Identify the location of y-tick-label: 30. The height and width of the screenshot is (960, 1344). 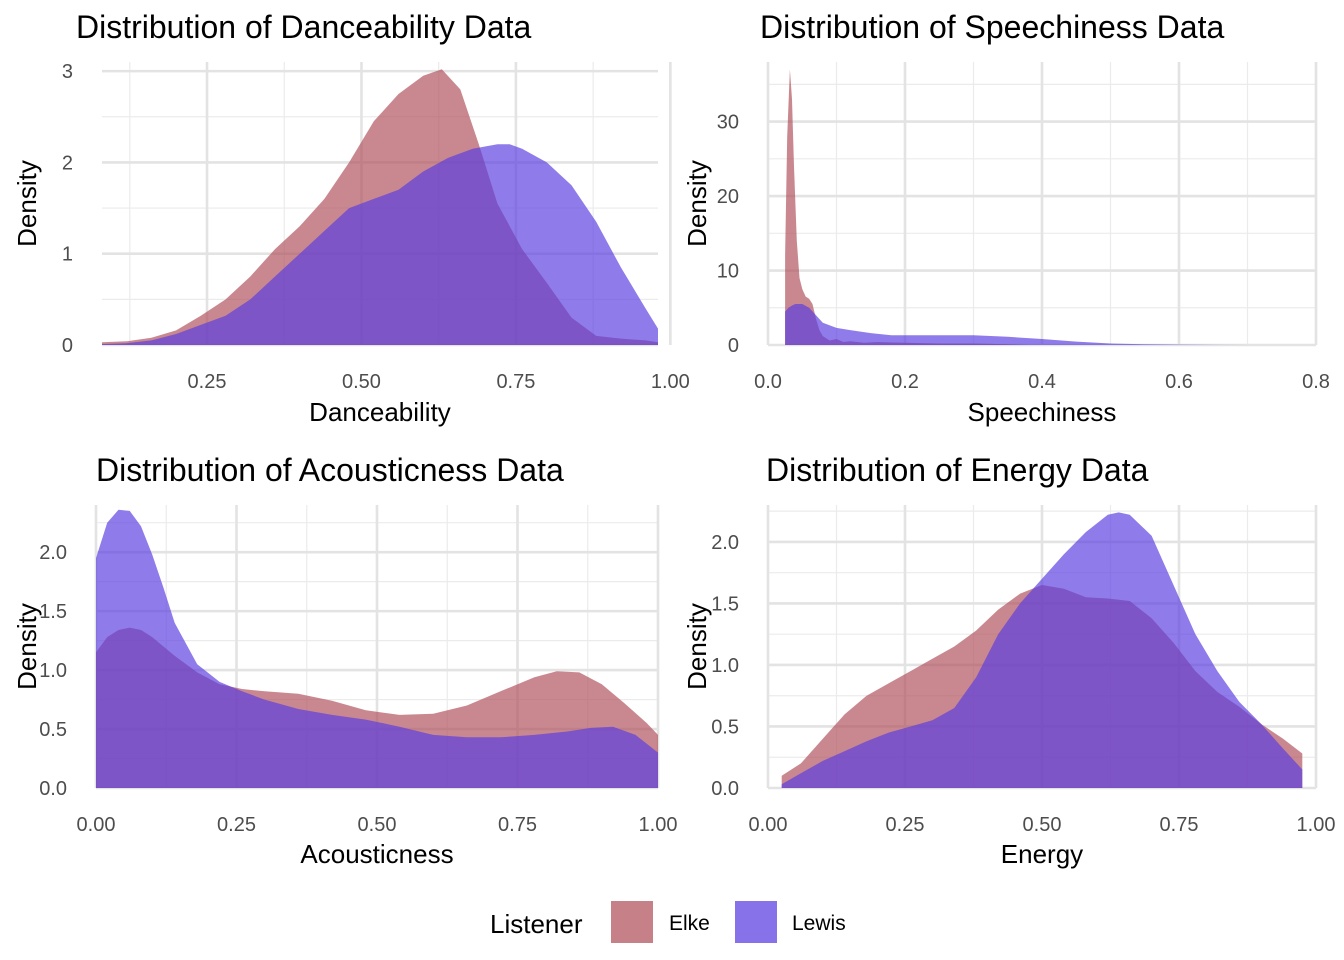
(728, 123).